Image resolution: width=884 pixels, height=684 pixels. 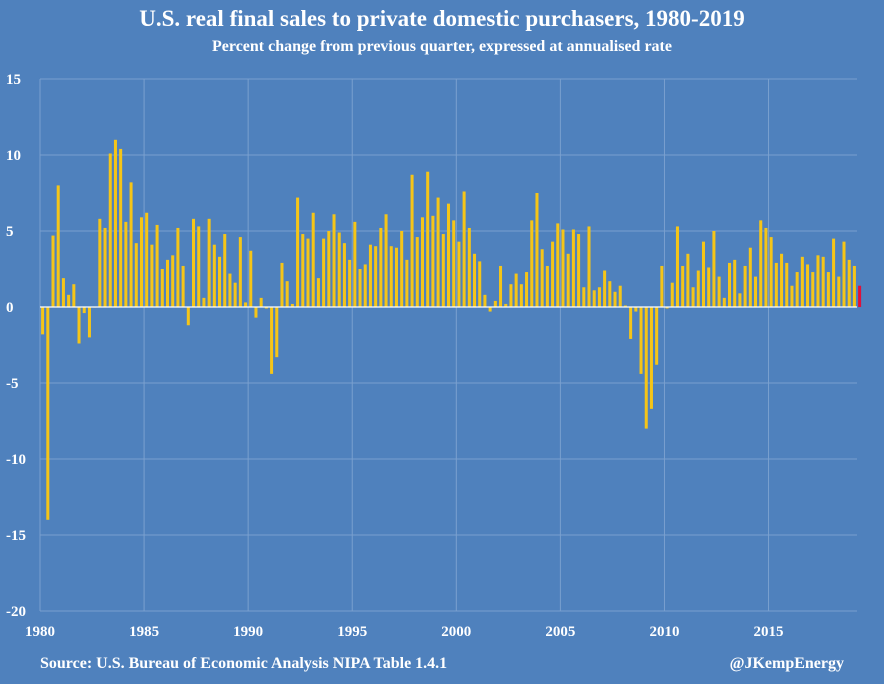 I want to click on x-tick-label: 1985, so click(x=144, y=632).